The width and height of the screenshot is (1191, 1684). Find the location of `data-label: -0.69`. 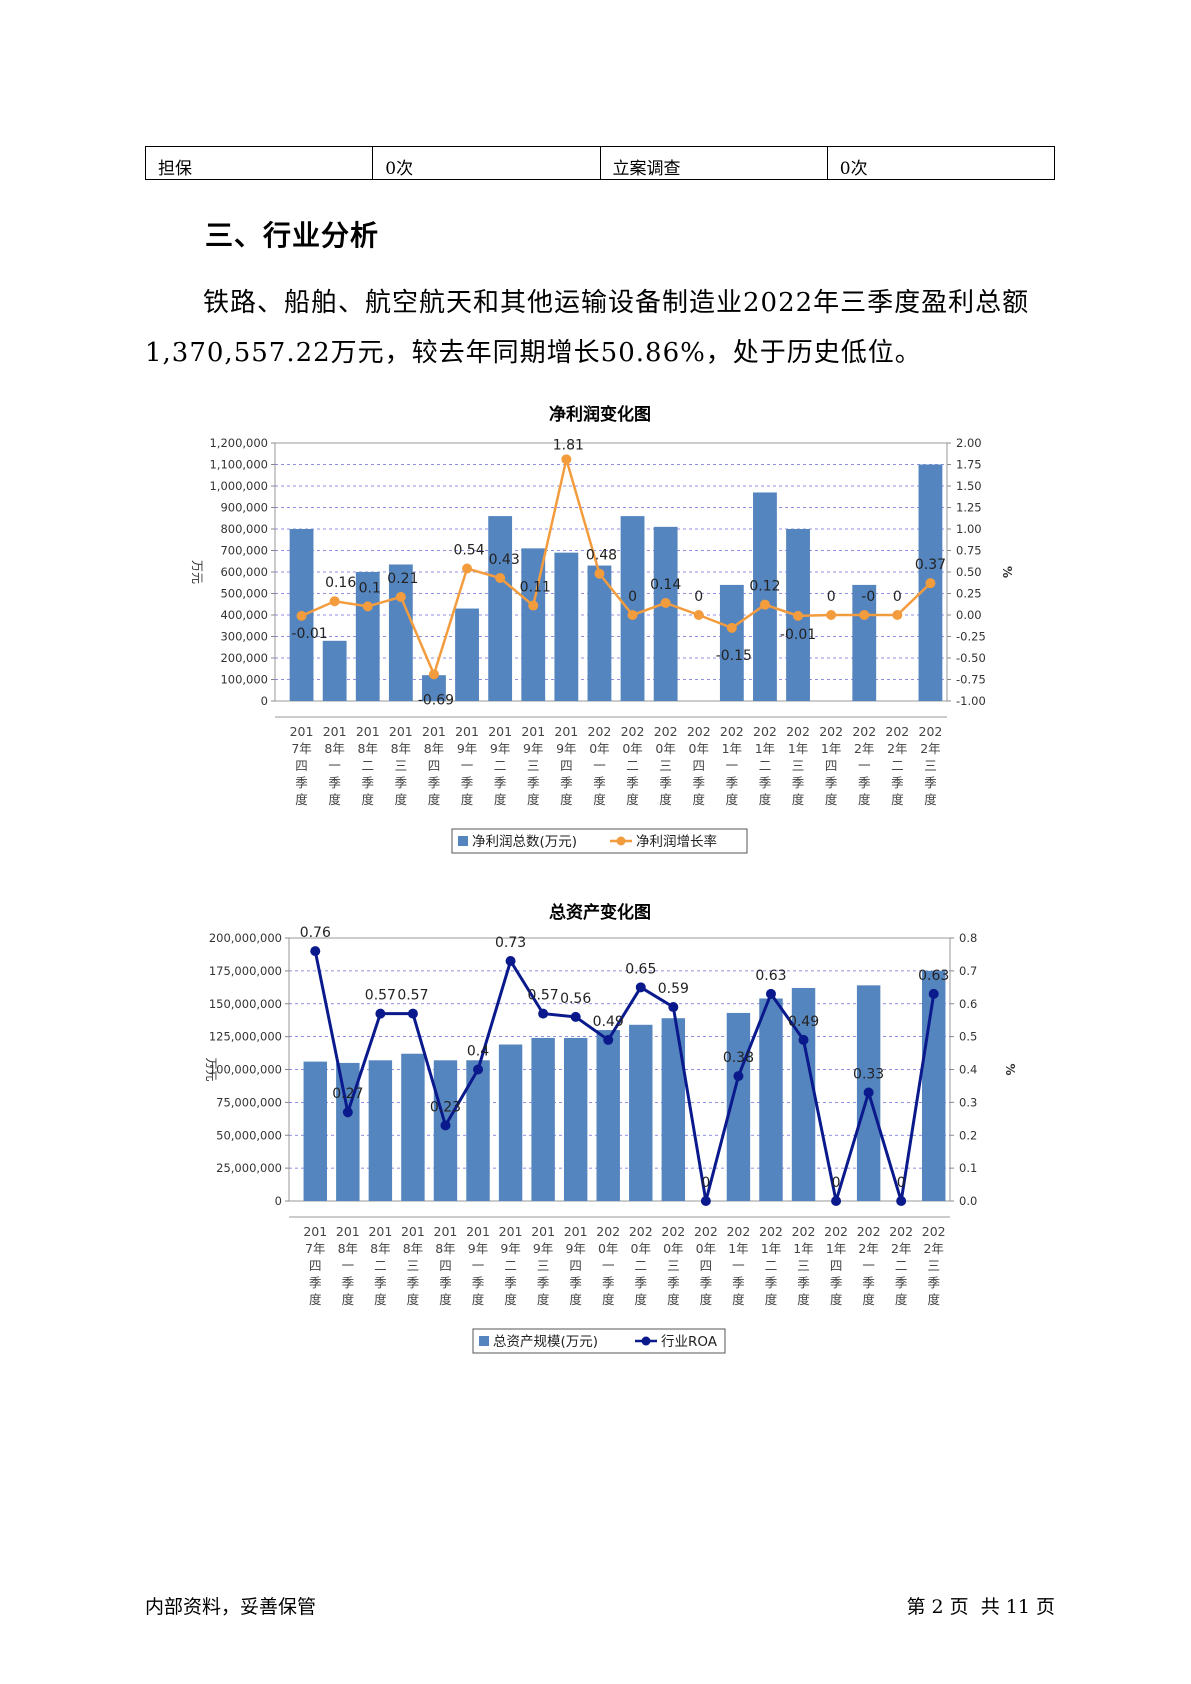

data-label: -0.69 is located at coordinates (436, 700).